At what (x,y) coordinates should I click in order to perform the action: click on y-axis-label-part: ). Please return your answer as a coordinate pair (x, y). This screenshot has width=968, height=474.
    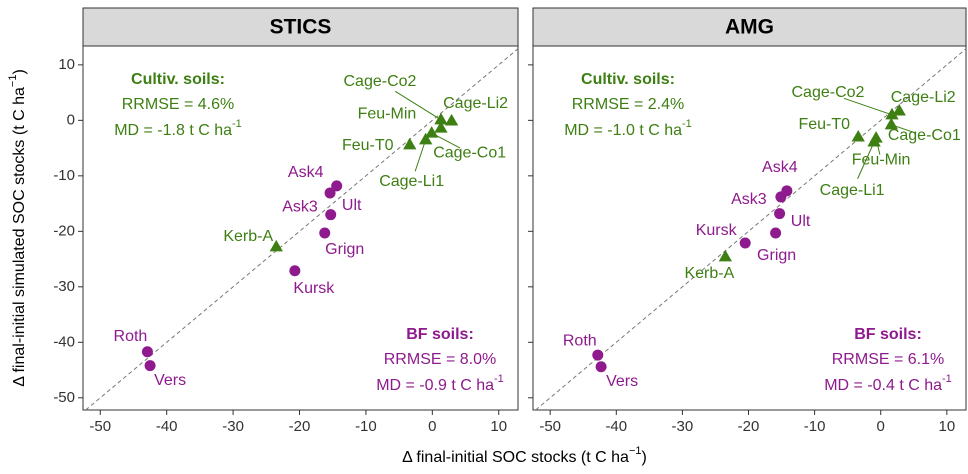
    Looking at the image, I should click on (19, 71).